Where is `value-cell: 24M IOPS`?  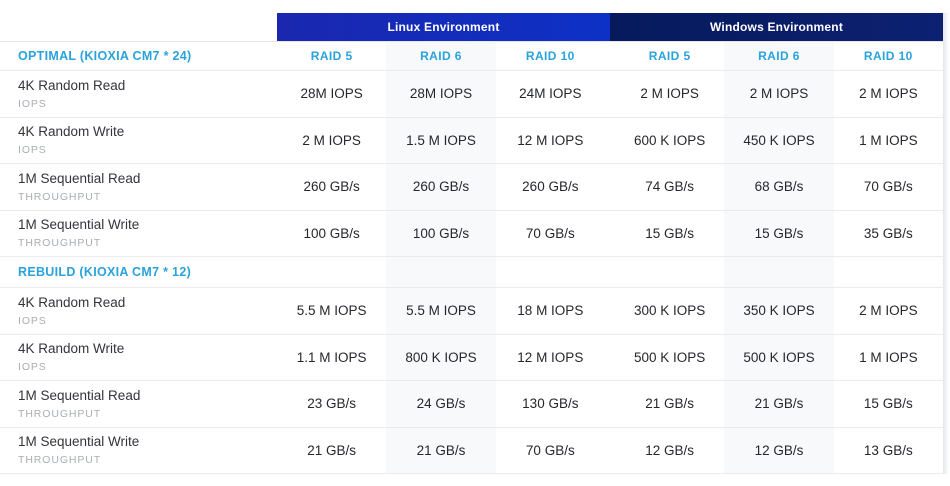 value-cell: 24M IOPS is located at coordinates (550, 94).